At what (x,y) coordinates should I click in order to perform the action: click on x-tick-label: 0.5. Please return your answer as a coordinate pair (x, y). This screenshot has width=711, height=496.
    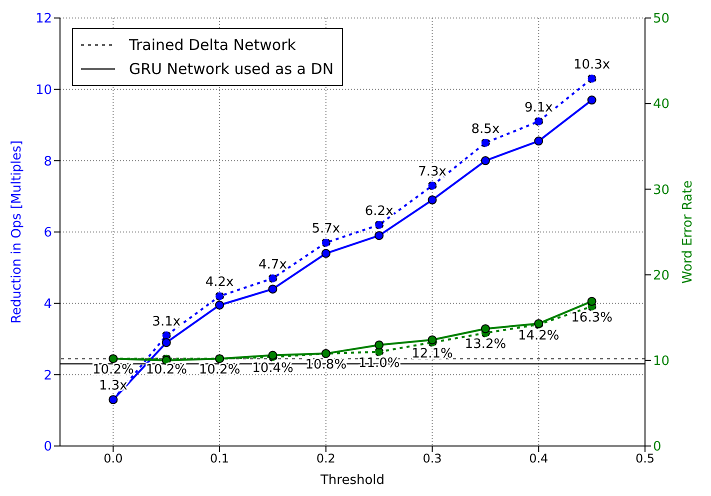
    Looking at the image, I should click on (645, 459).